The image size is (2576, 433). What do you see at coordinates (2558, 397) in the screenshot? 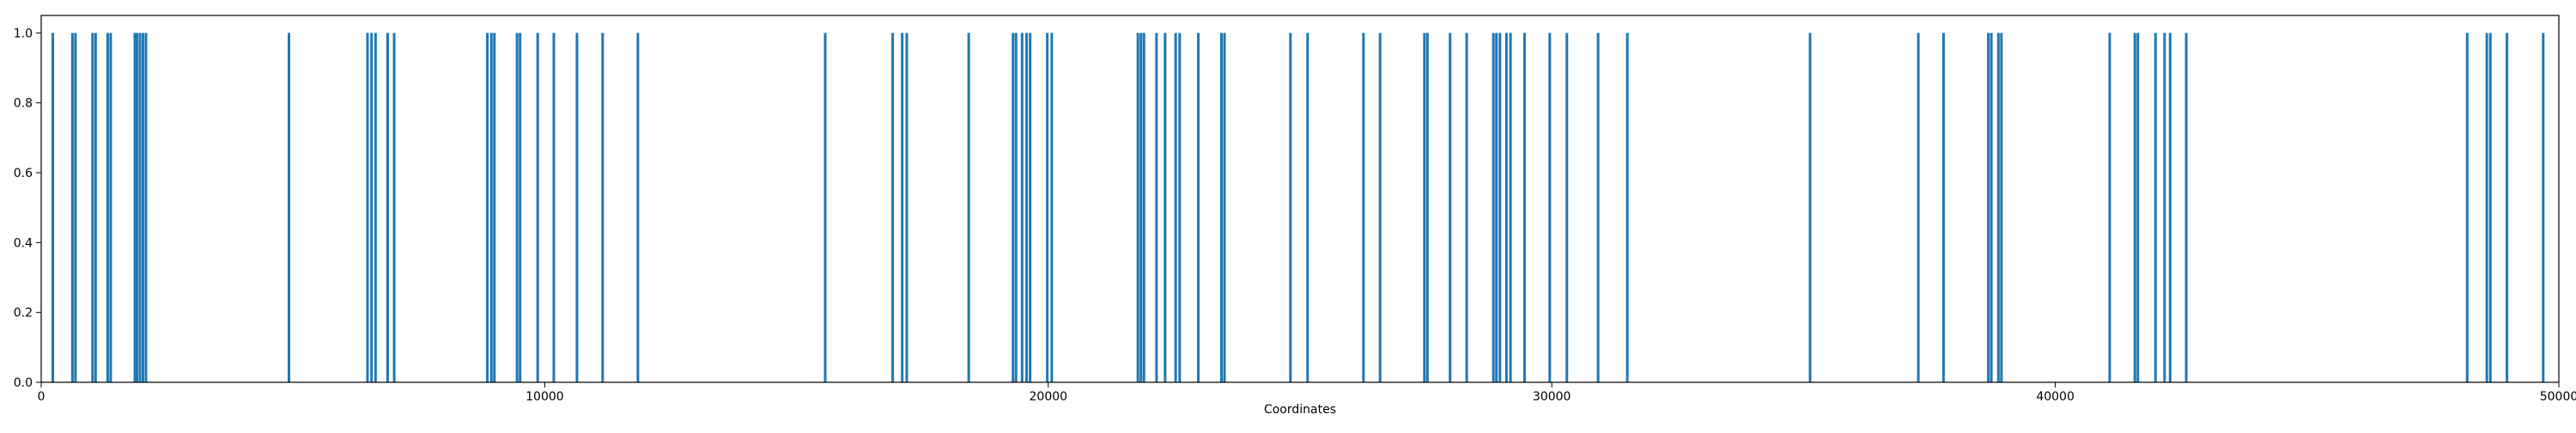
I see `x-tick-label: 50000` at bounding box center [2558, 397].